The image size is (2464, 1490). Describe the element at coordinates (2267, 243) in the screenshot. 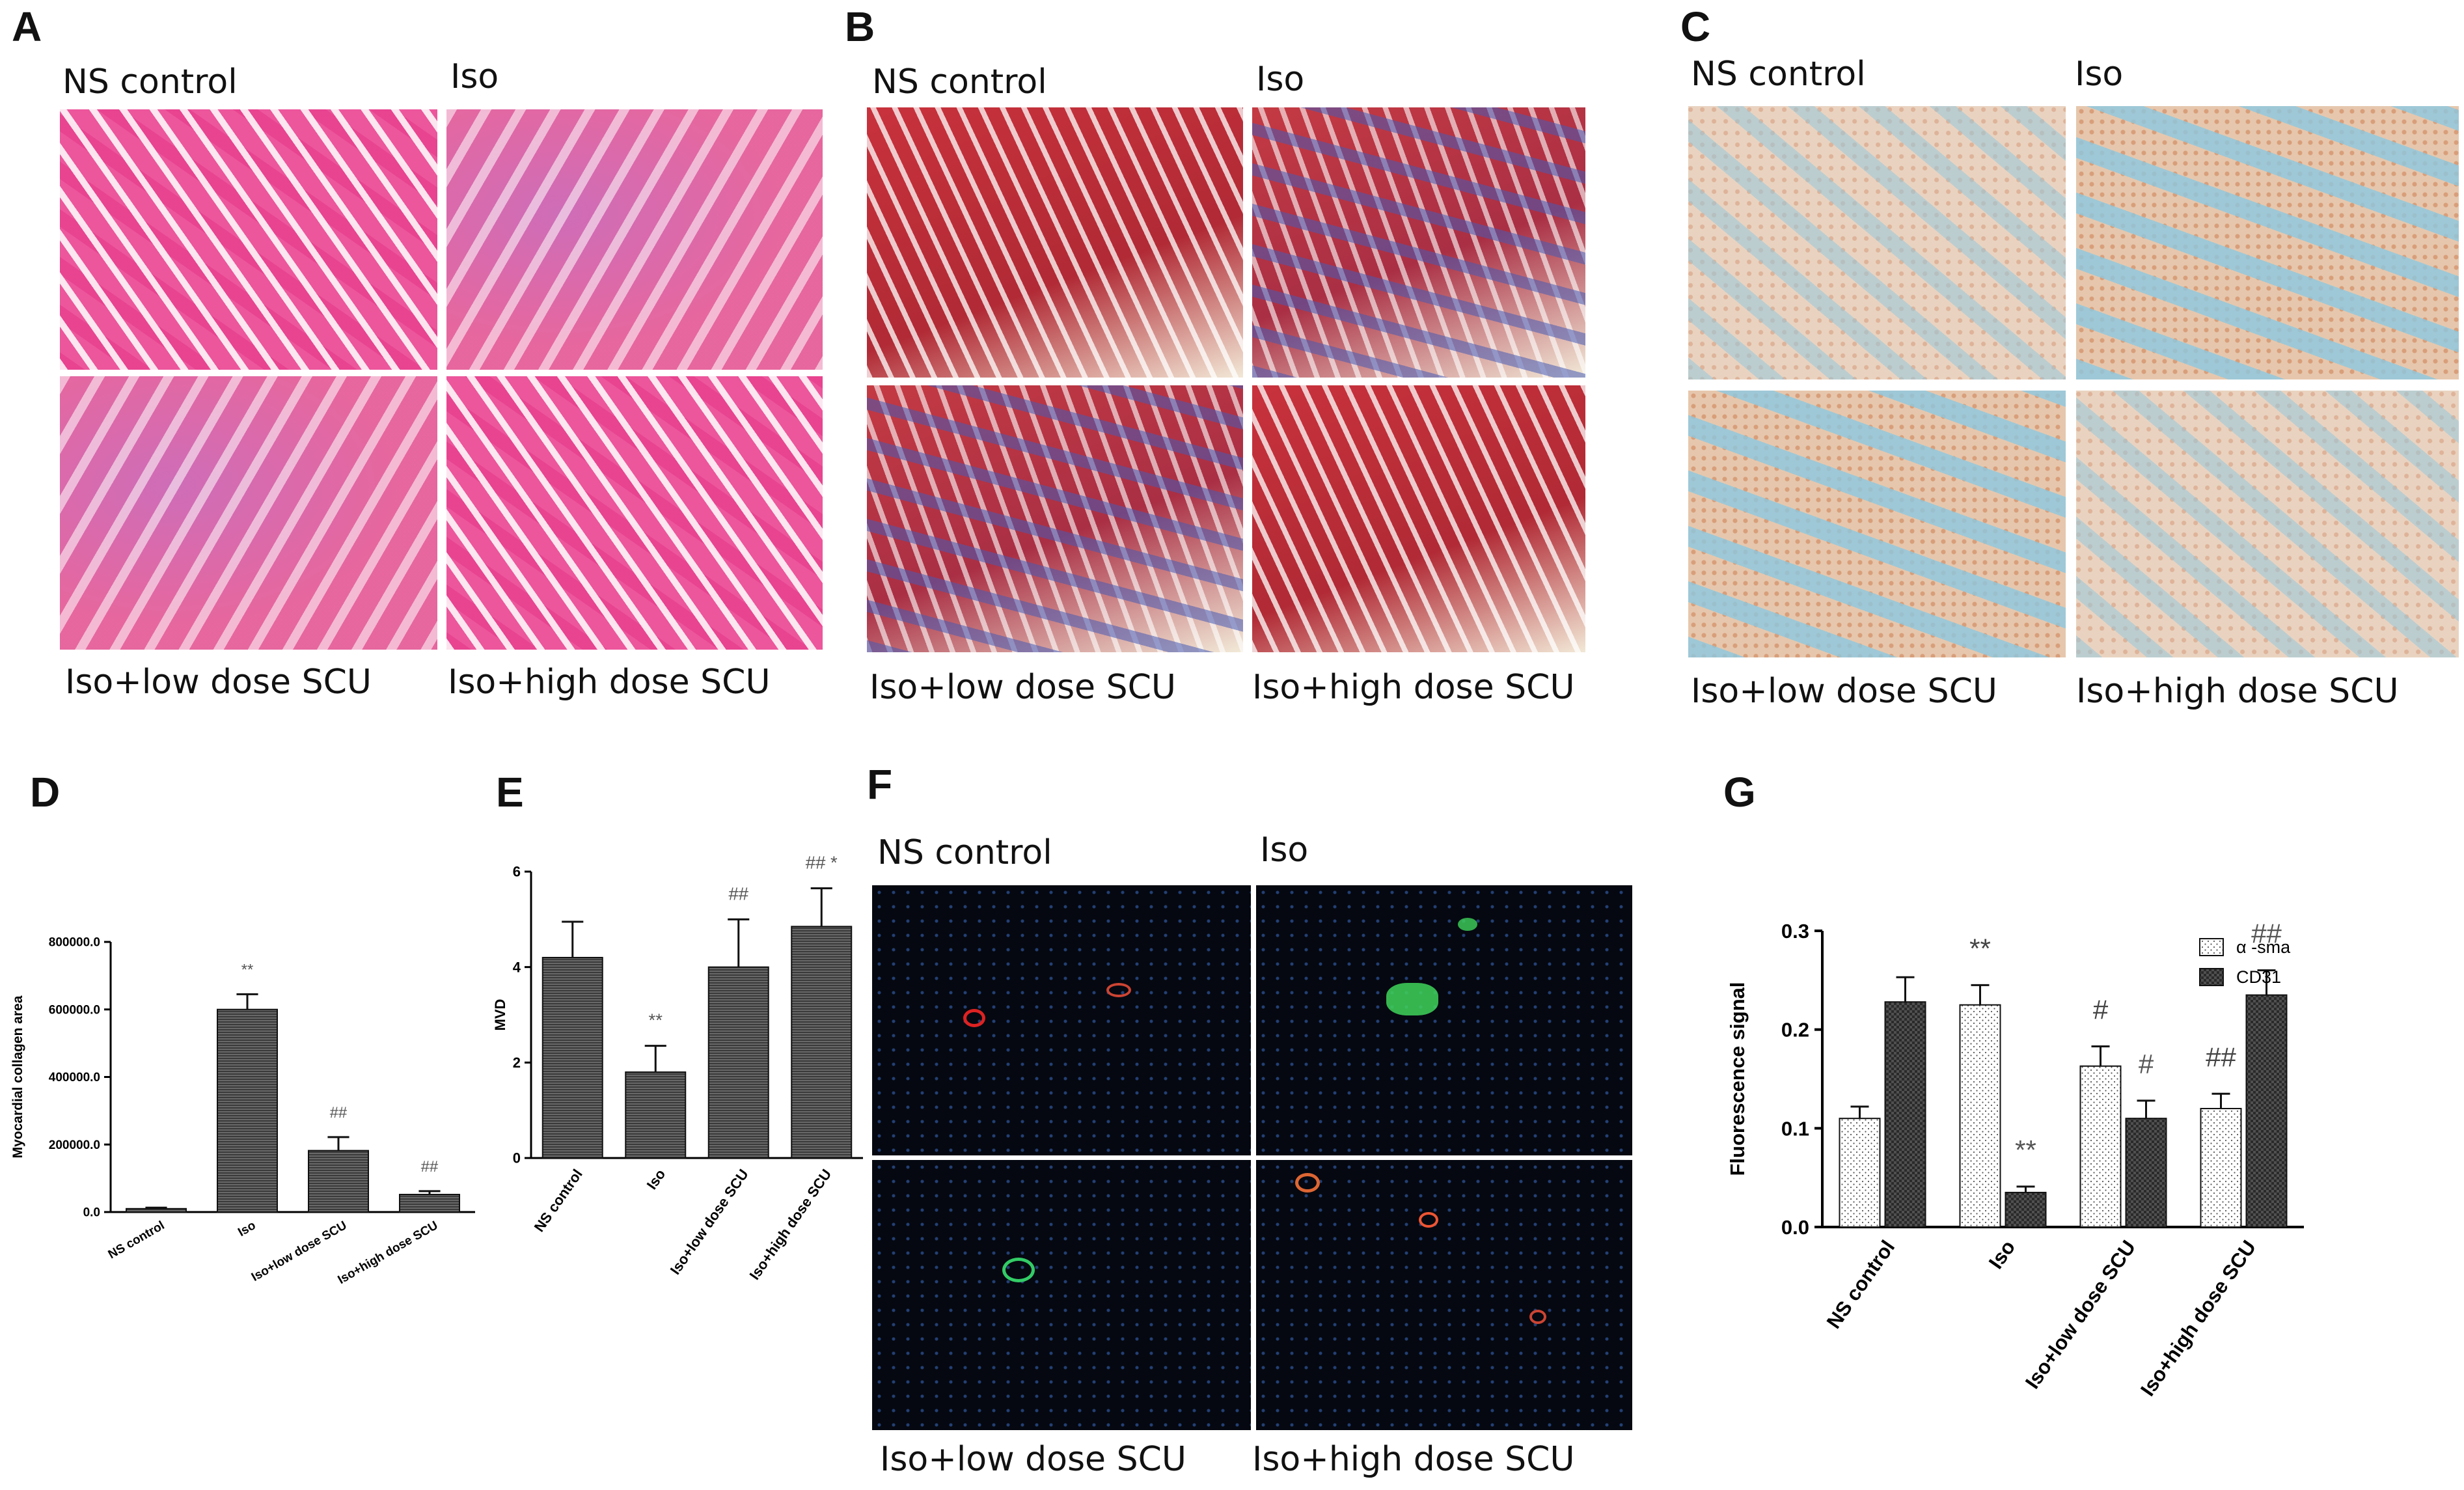

I see `panel-c-iso-image` at that location.